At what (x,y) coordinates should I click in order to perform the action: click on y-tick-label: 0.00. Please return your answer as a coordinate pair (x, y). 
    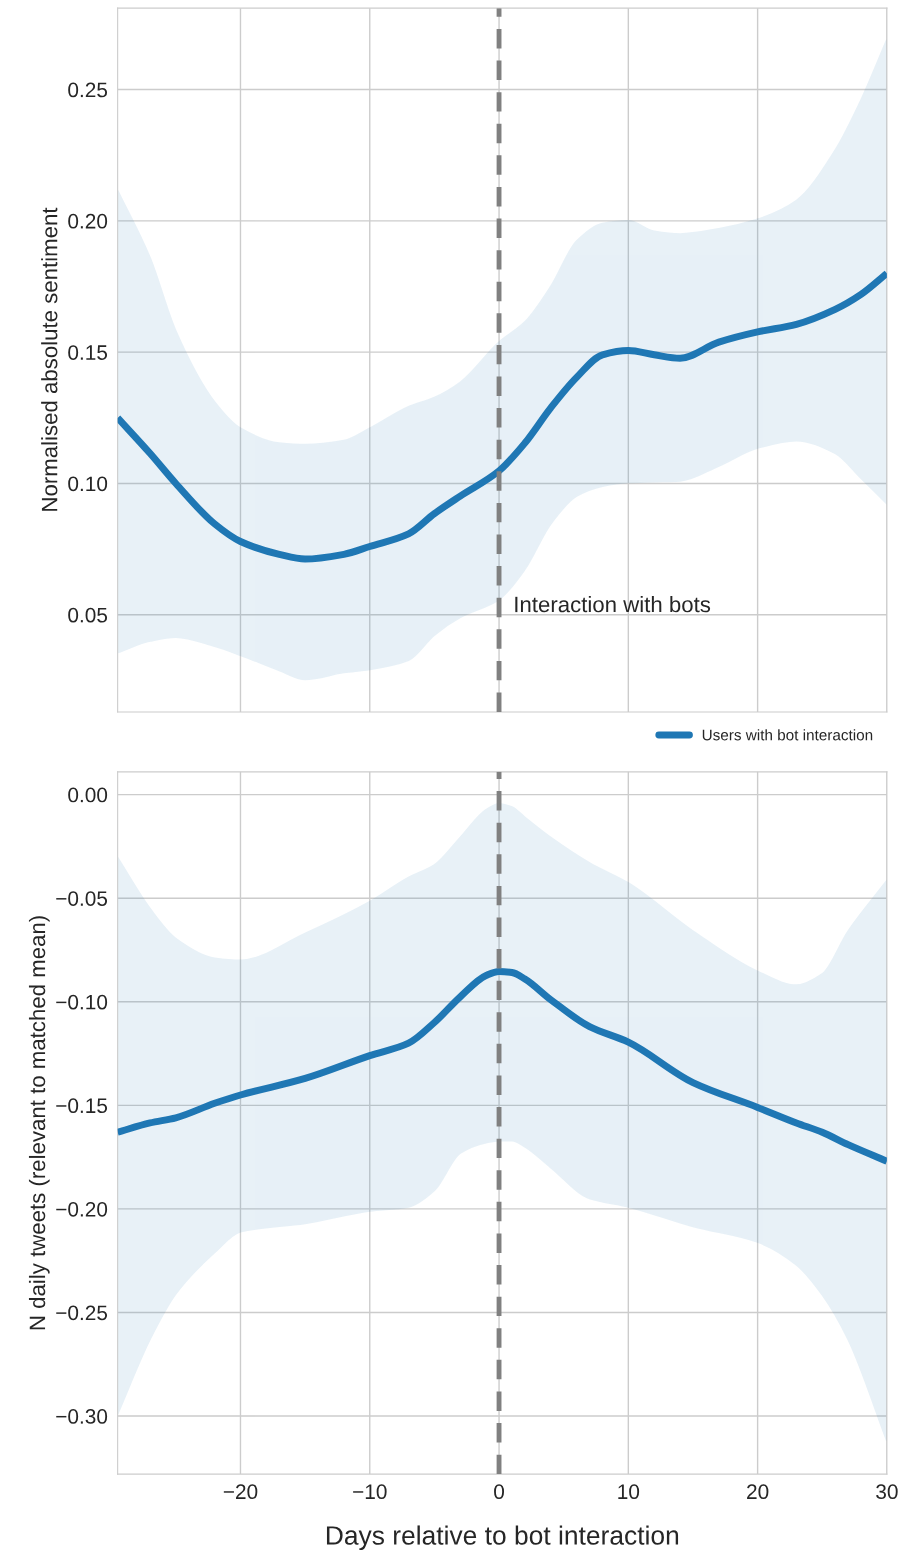
    Looking at the image, I should click on (88, 795).